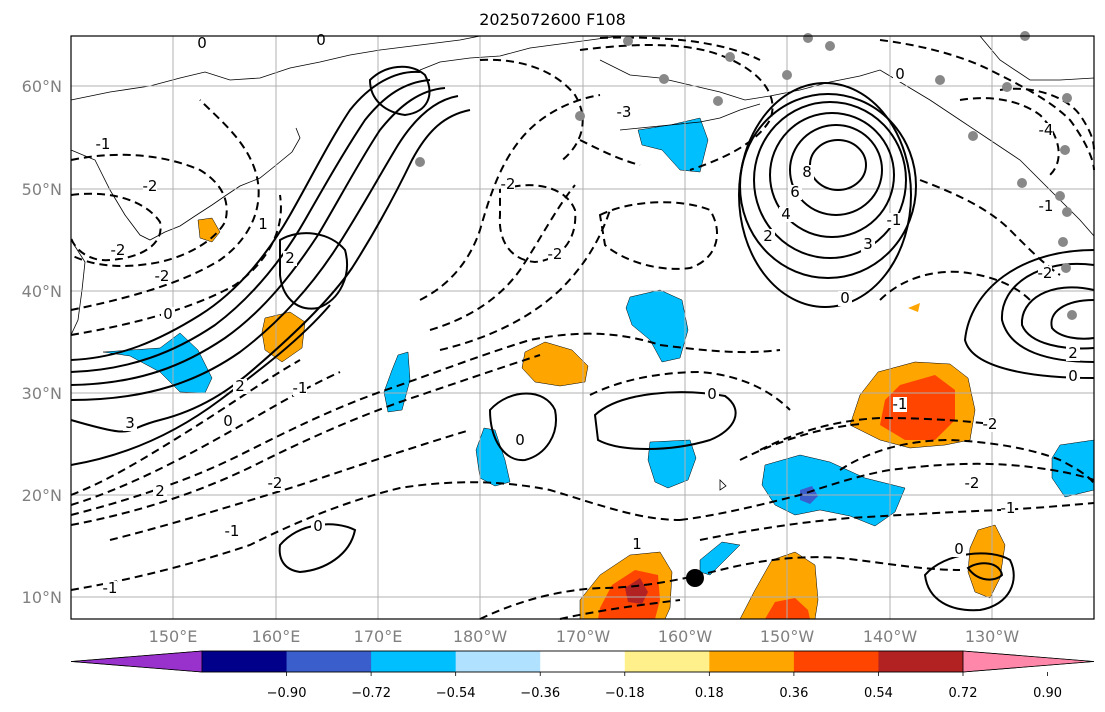 Image resolution: width=1105 pixels, height=712 pixels. I want to click on marker-dot, so click(695, 578).